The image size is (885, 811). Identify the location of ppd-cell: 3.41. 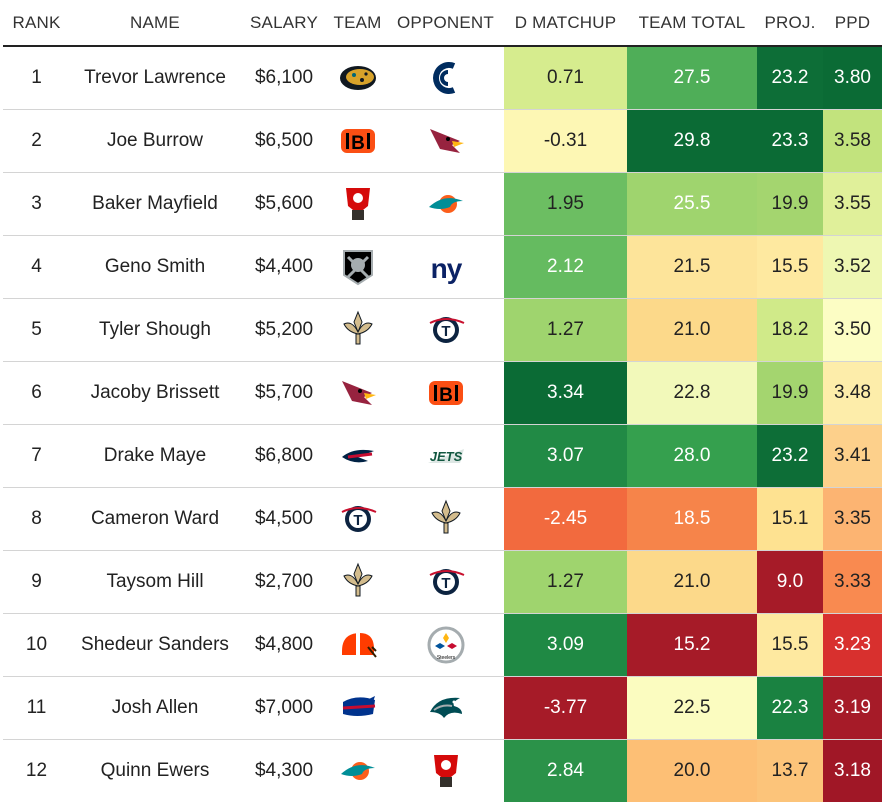
(852, 456).